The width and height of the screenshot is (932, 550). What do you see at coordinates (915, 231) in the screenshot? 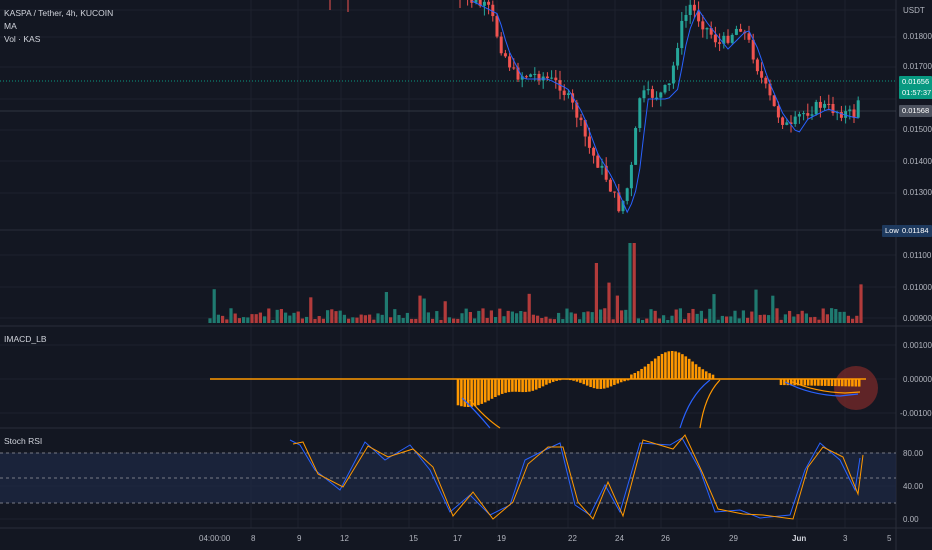
I see `low-value-tag: 0.01184` at bounding box center [915, 231].